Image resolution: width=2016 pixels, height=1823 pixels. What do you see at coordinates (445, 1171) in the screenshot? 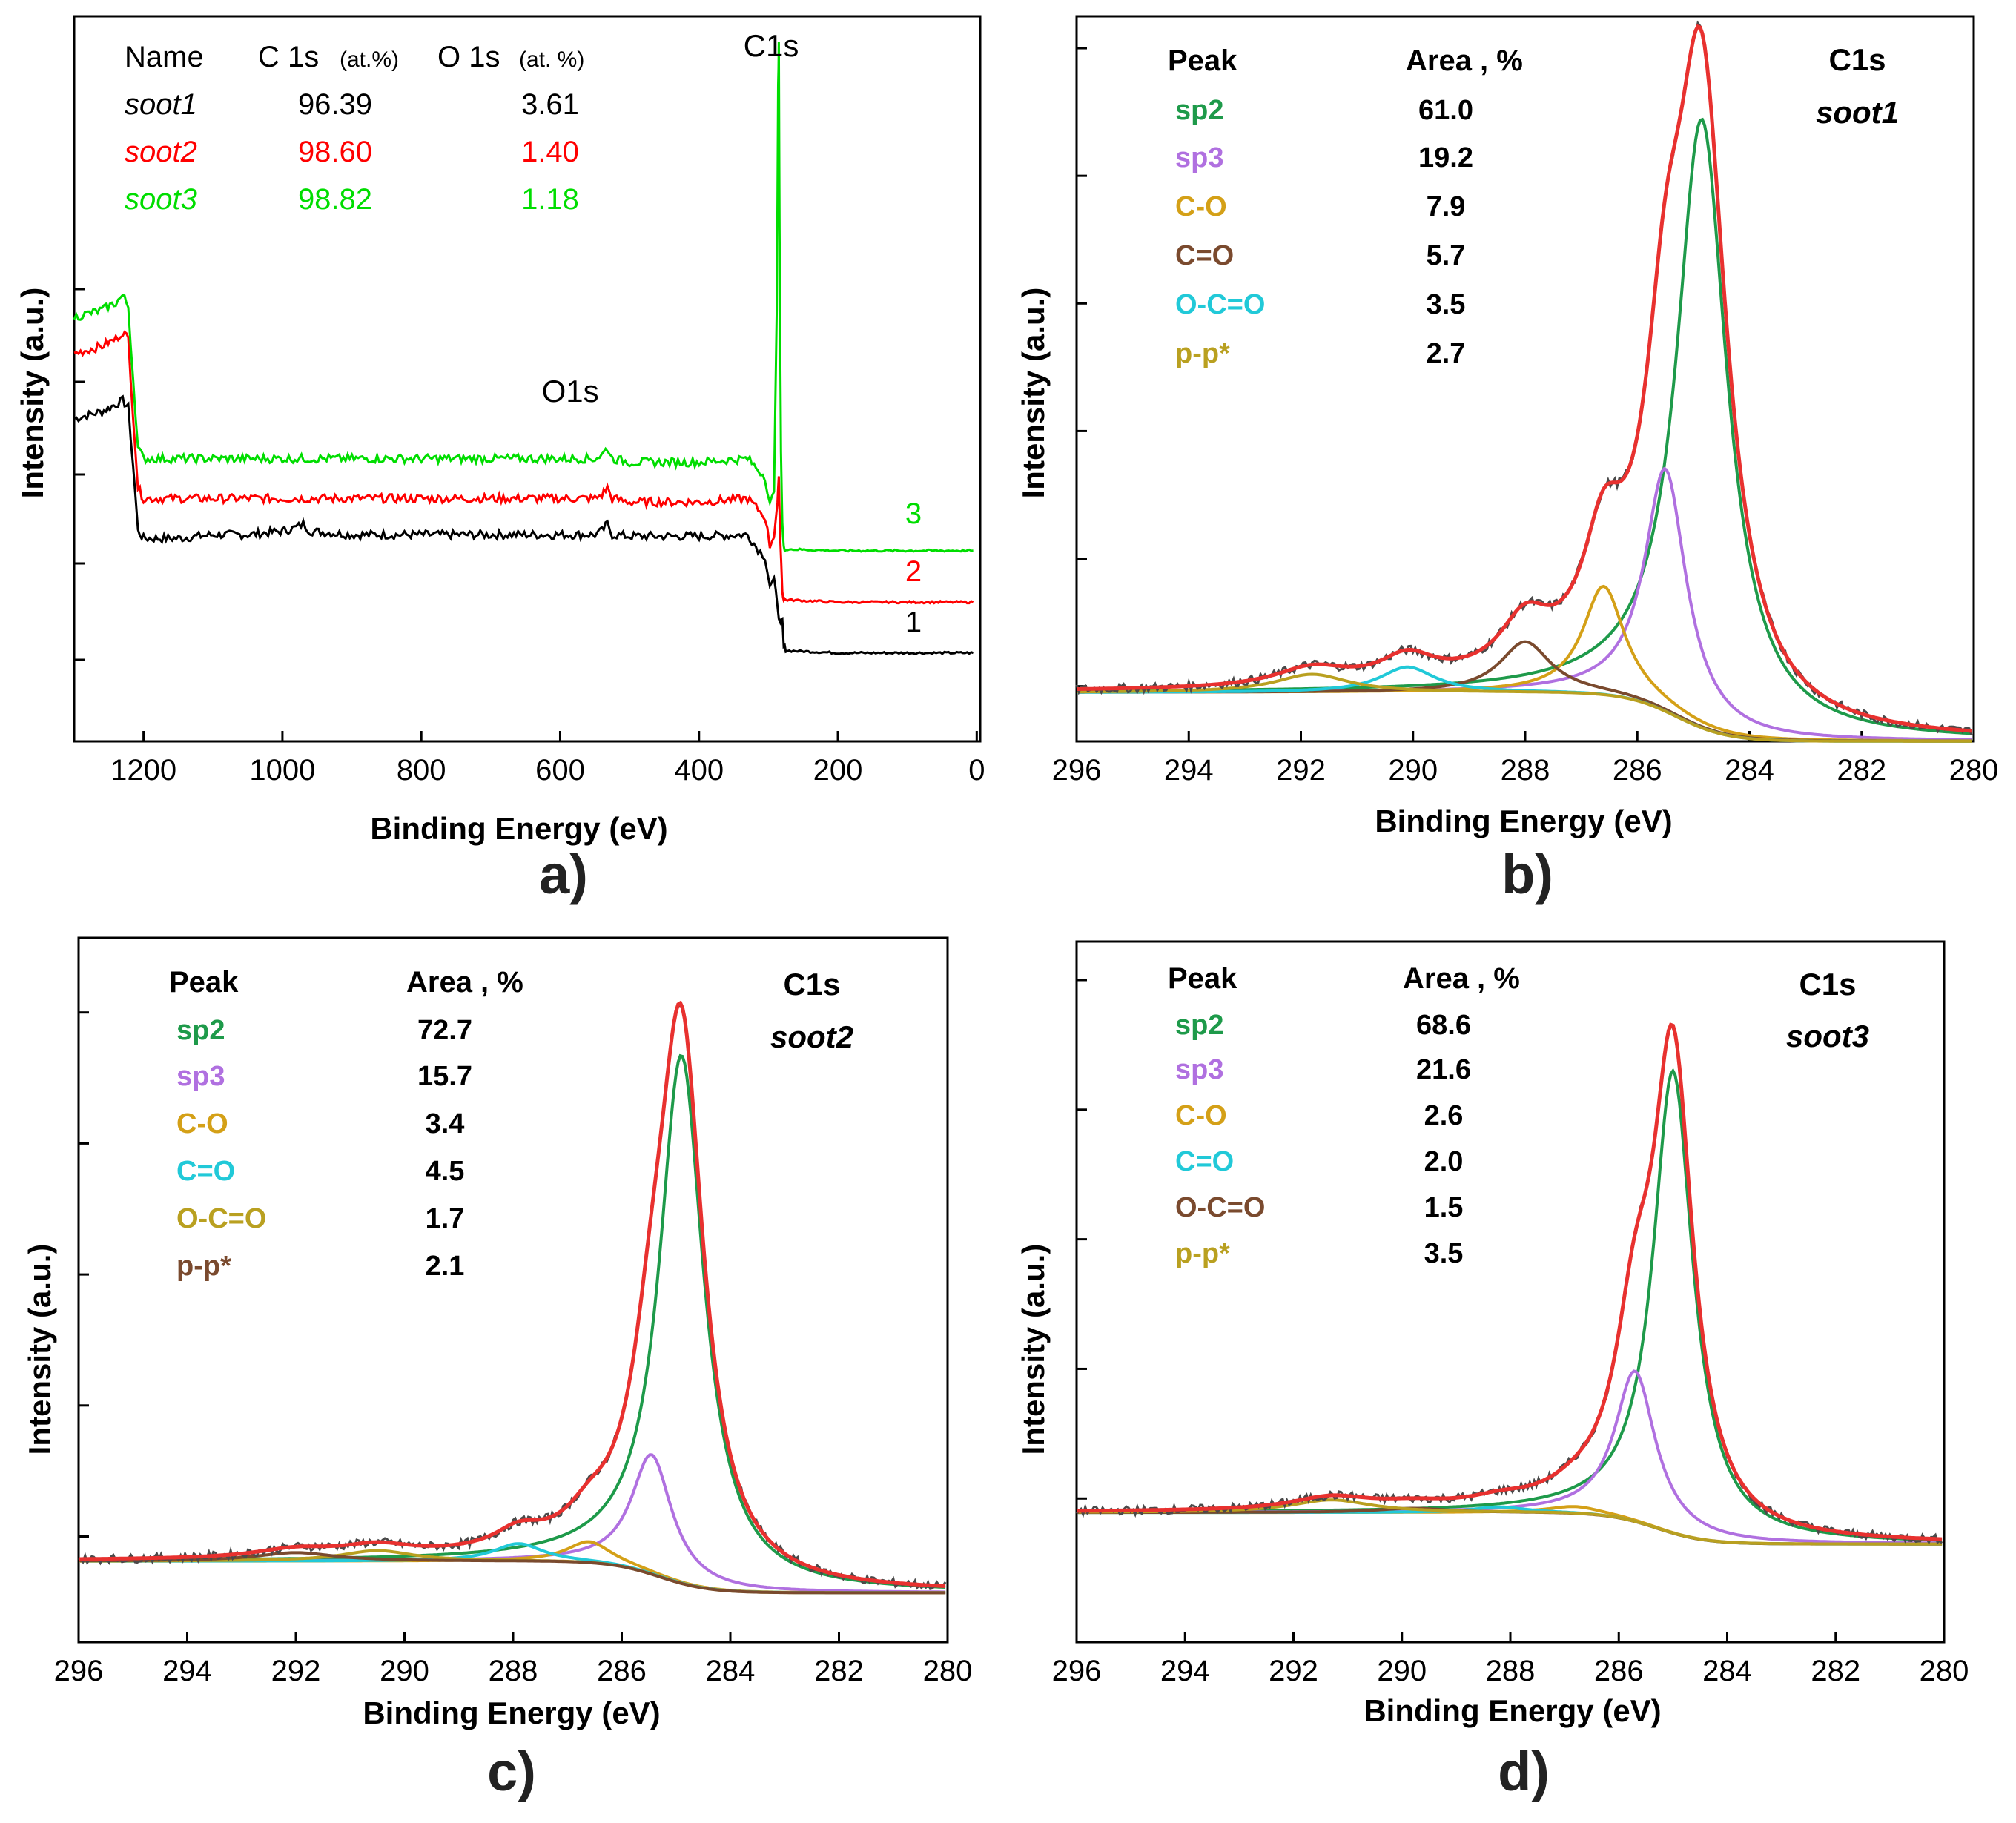
I see `table-area-value: 4.5` at bounding box center [445, 1171].